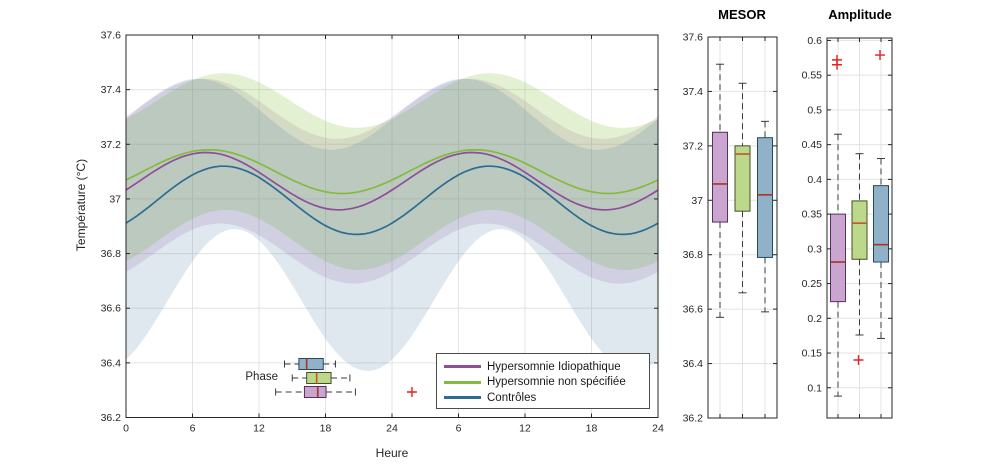 Image resolution: width=986 pixels, height=473 pixels. Describe the element at coordinates (81, 205) in the screenshot. I see `y-axis-label: Température (°C)` at that location.